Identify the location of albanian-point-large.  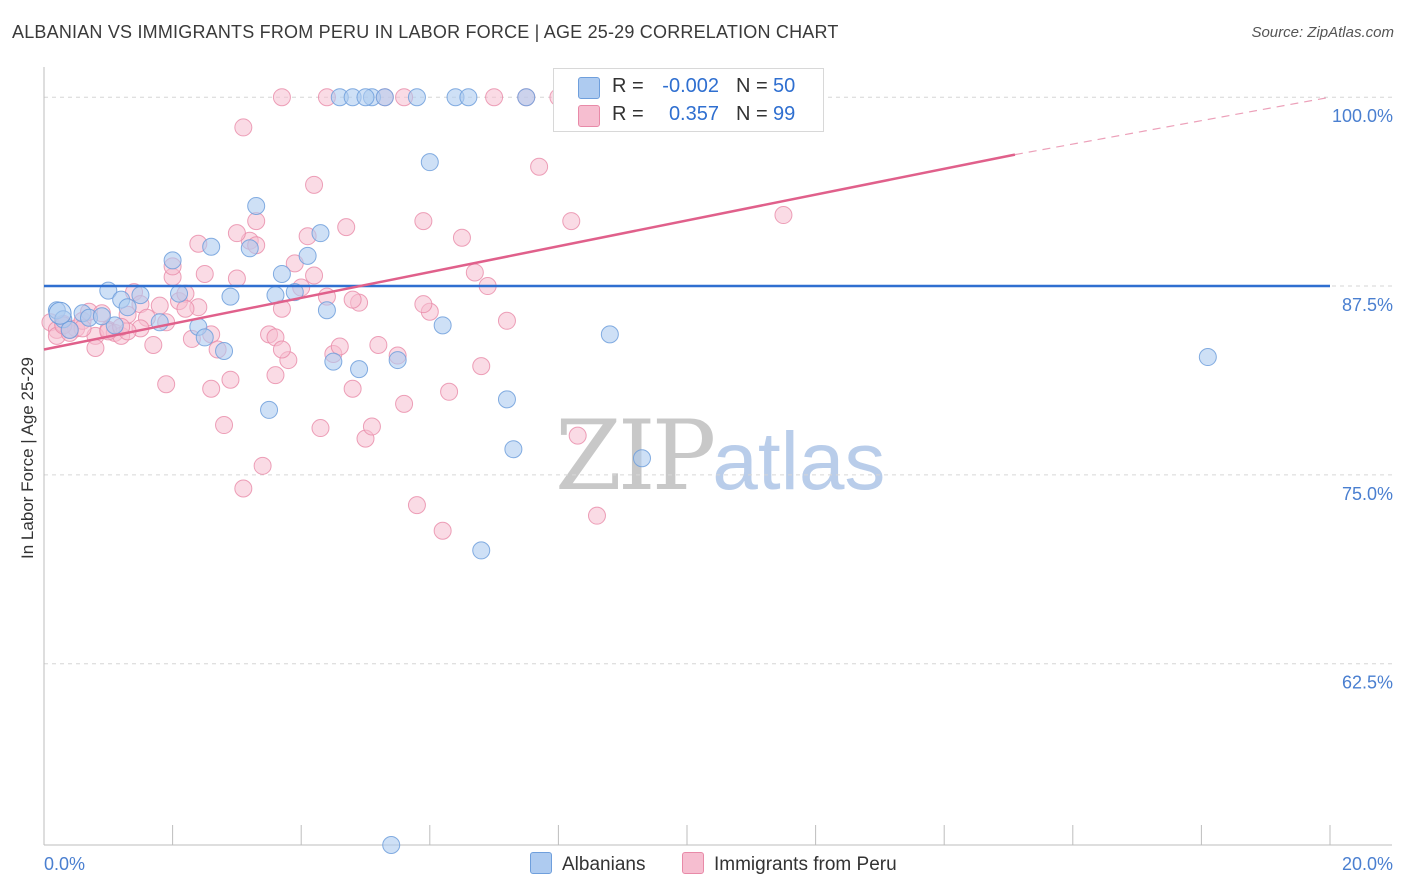
(60, 313).